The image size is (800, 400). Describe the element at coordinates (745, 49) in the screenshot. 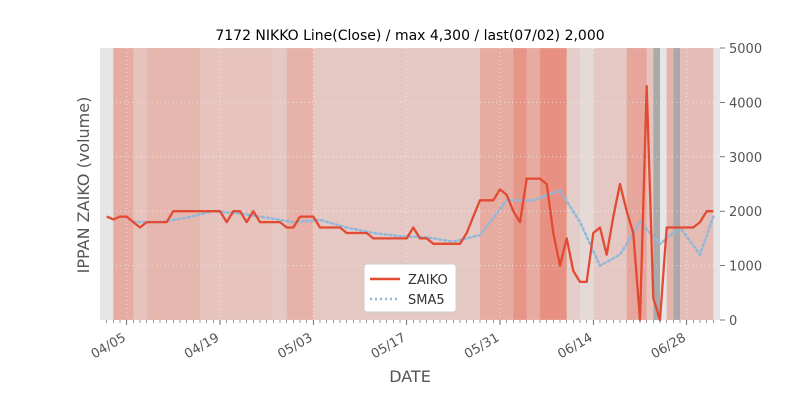

I see `y-tick-label-5: 5000` at that location.